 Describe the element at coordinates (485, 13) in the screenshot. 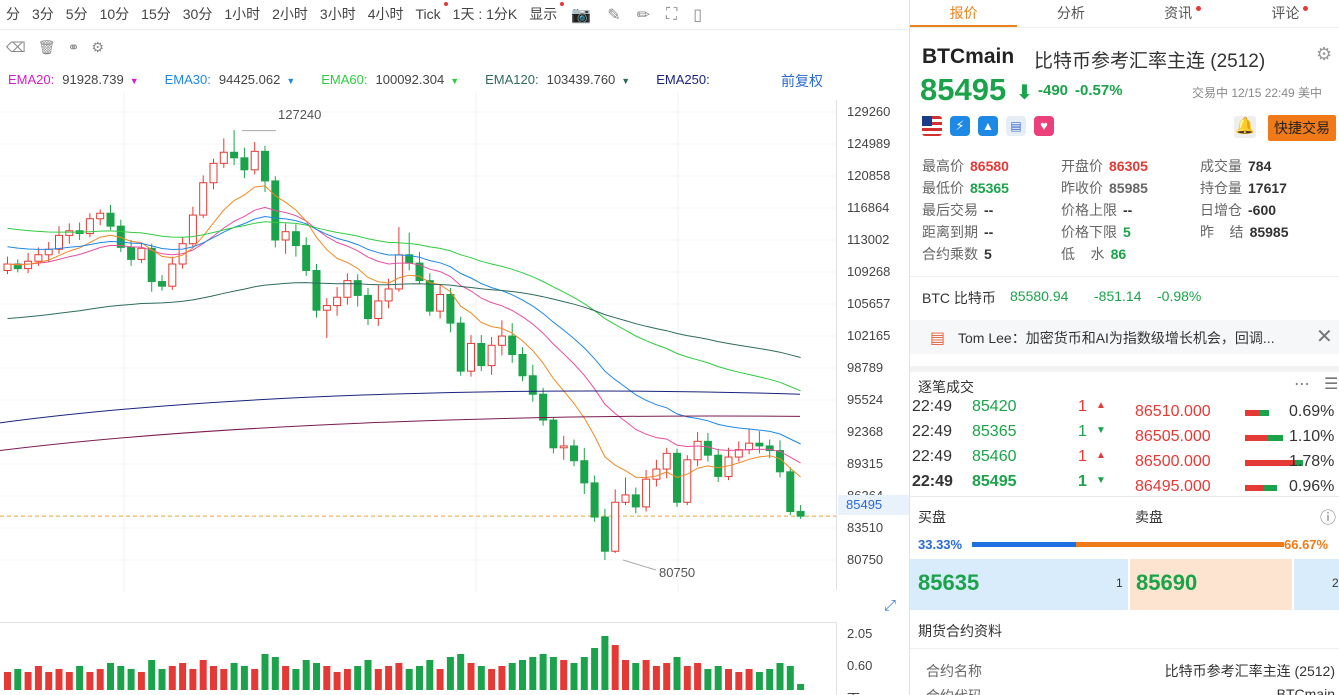

I see `period-11: 1天 : 1分K` at that location.